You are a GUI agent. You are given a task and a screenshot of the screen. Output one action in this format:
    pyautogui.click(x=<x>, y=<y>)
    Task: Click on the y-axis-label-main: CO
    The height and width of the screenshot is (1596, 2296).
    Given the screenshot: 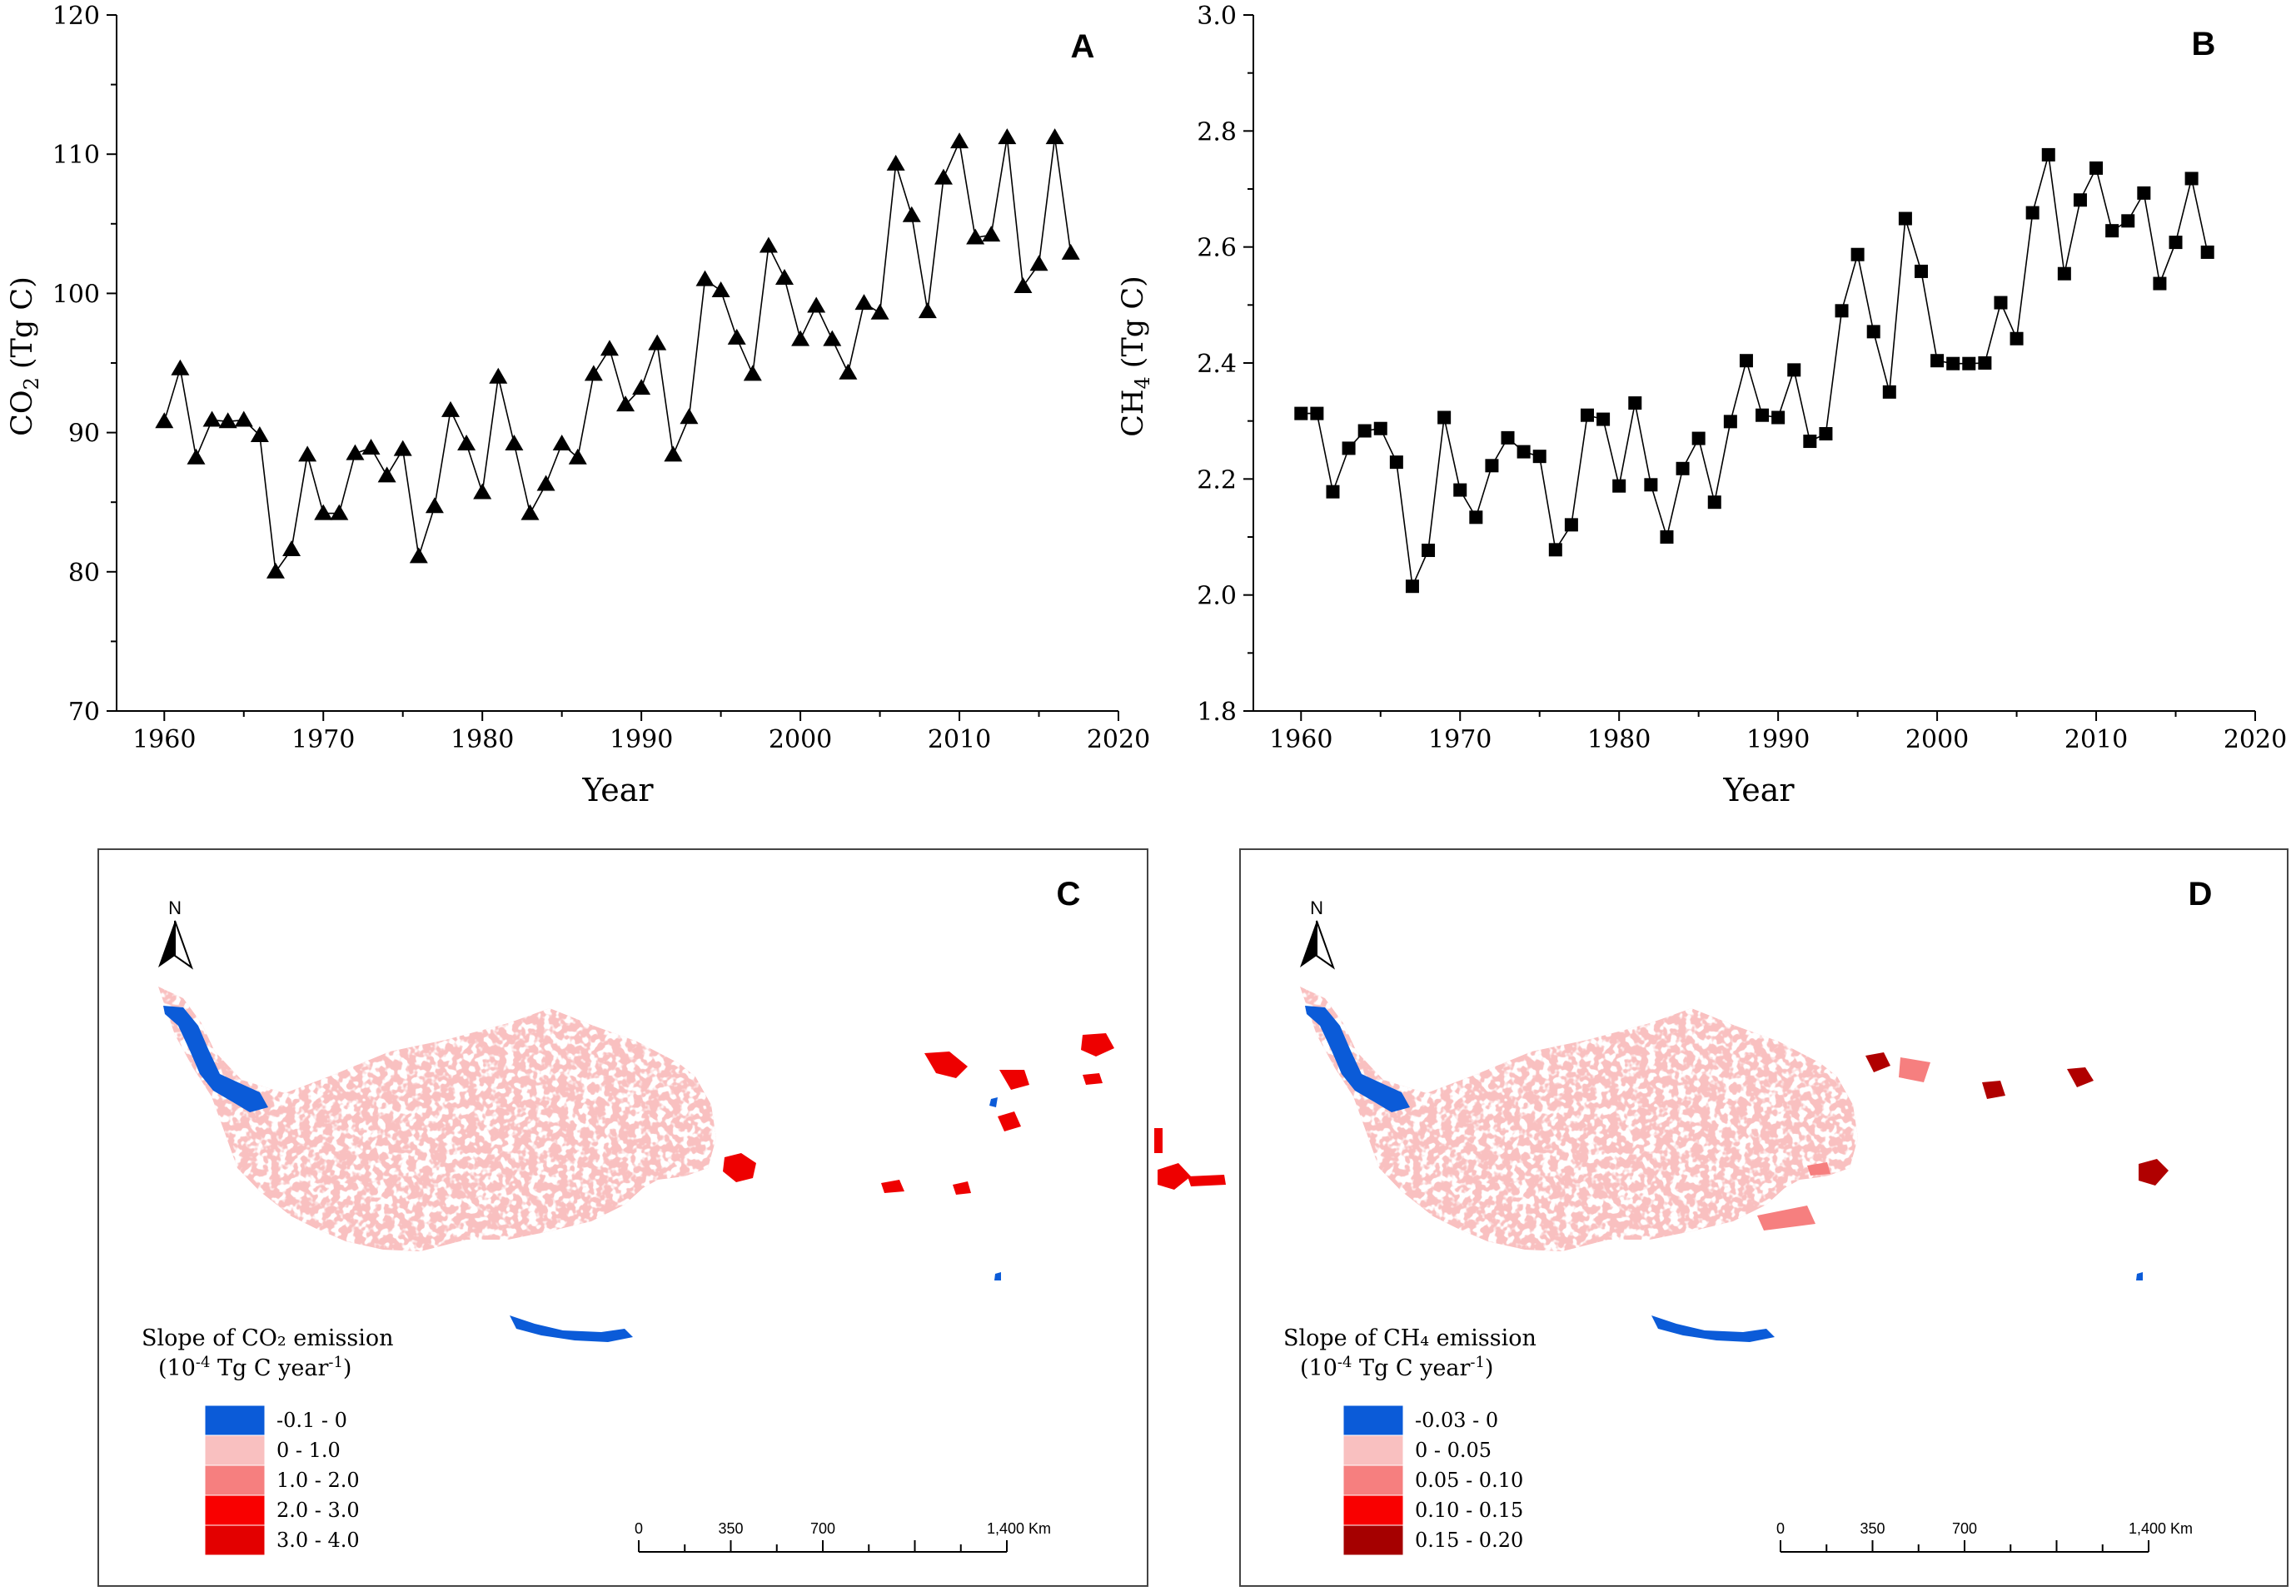 What is the action you would take?
    pyautogui.click(x=23, y=412)
    